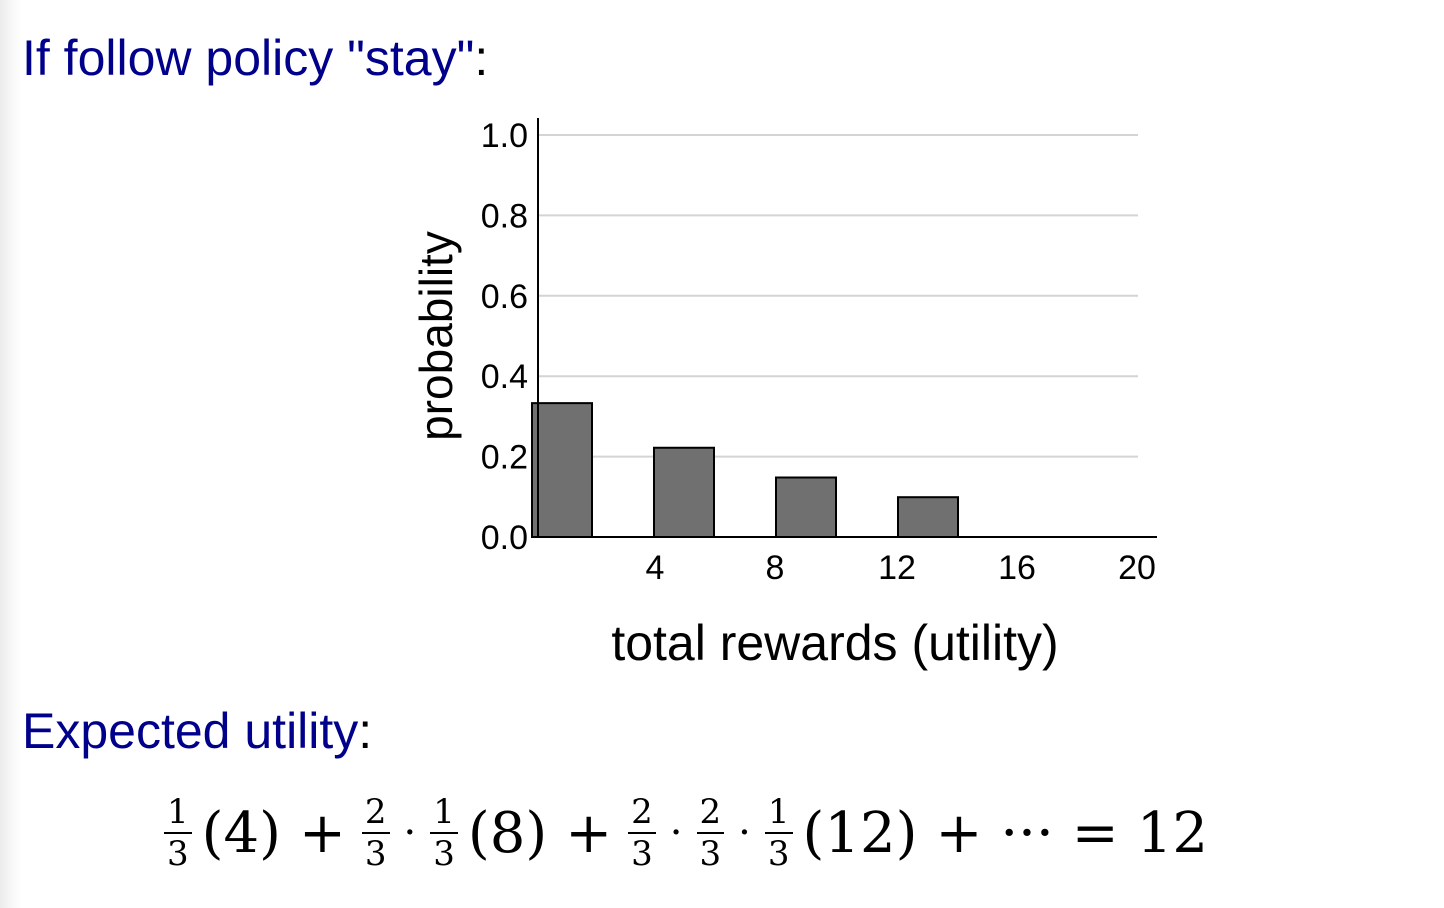 The image size is (1444, 908). What do you see at coordinates (504, 216) in the screenshot?
I see `y-tick-label-4: 0.8` at bounding box center [504, 216].